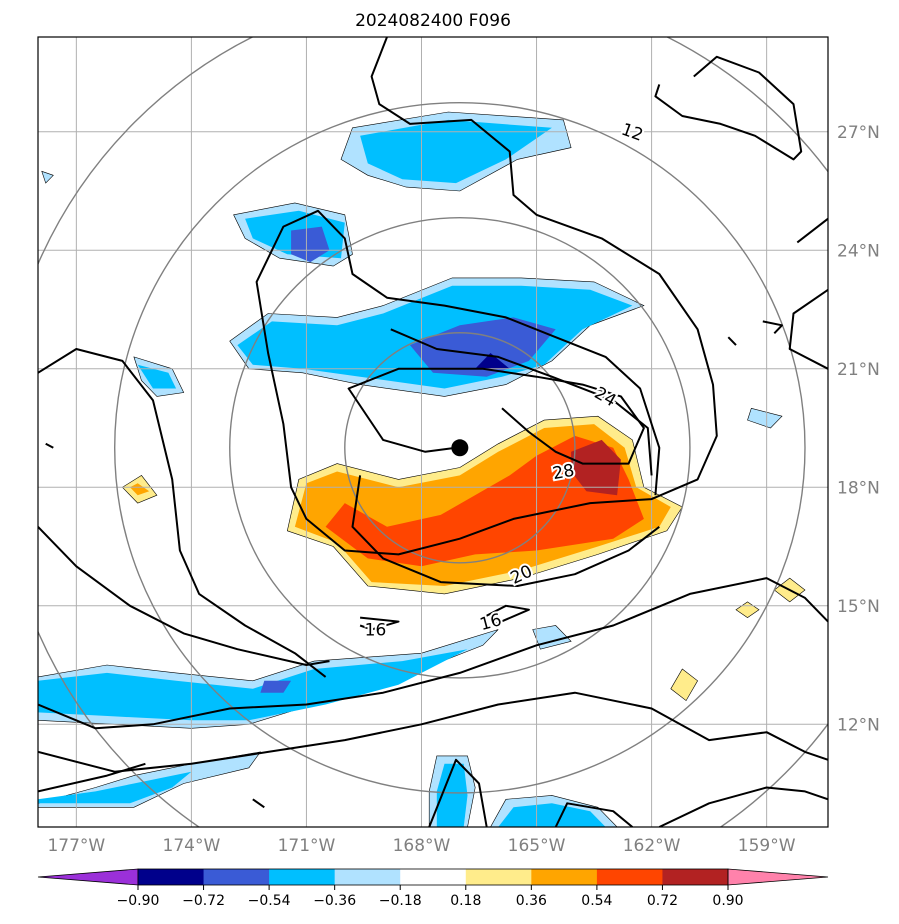 This screenshot has width=899, height=924. What do you see at coordinates (138, 901) in the screenshot?
I see `colorbar-tick-label: −0.90` at bounding box center [138, 901].